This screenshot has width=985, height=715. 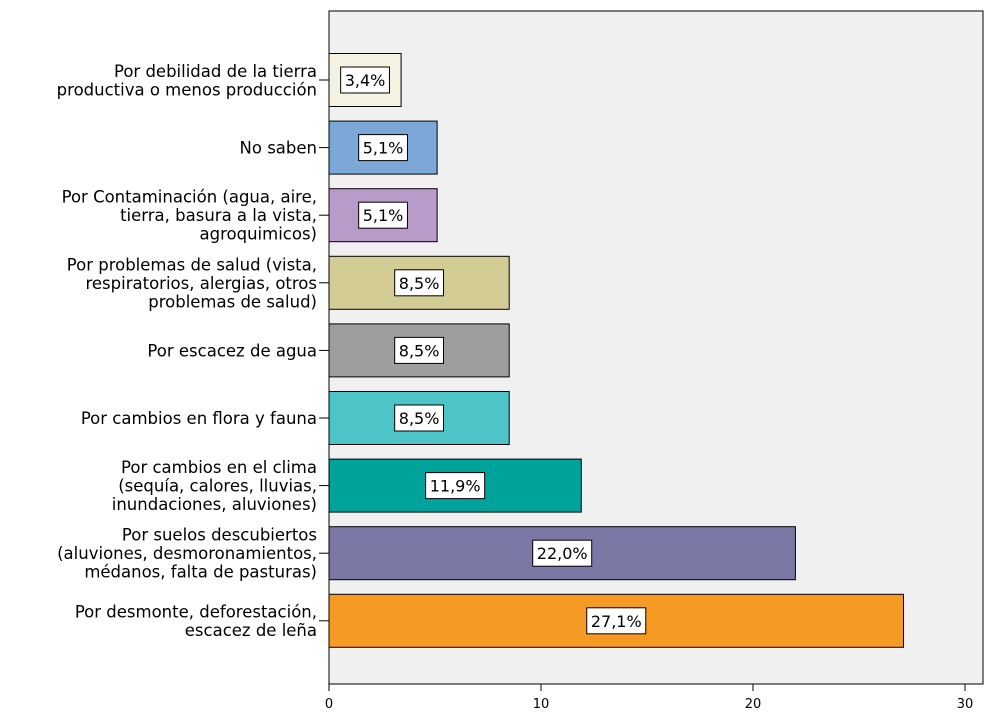 What do you see at coordinates (232, 350) in the screenshot?
I see `category-label: Por escacez de agua` at bounding box center [232, 350].